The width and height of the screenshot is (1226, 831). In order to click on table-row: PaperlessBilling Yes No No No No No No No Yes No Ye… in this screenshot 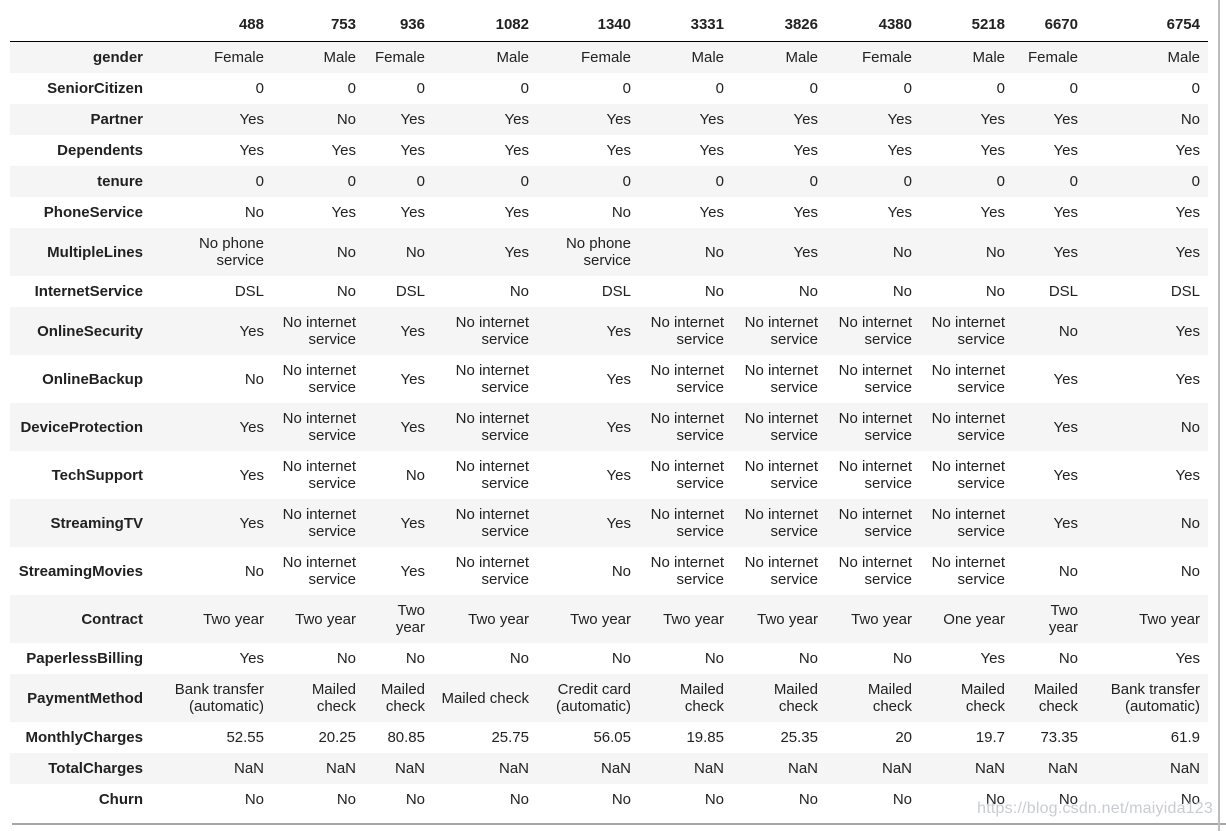, I will do `click(609, 658)`.